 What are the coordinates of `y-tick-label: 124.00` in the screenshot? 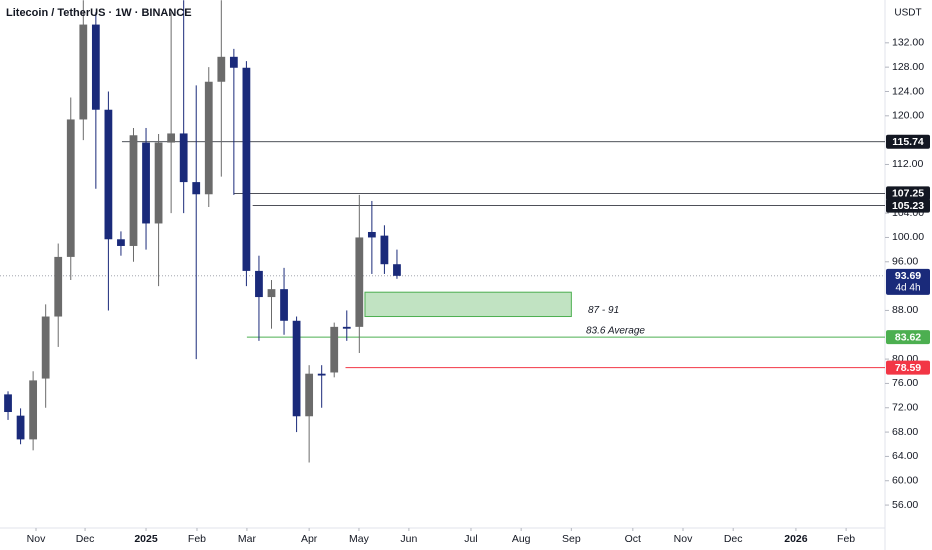 It's located at (908, 91).